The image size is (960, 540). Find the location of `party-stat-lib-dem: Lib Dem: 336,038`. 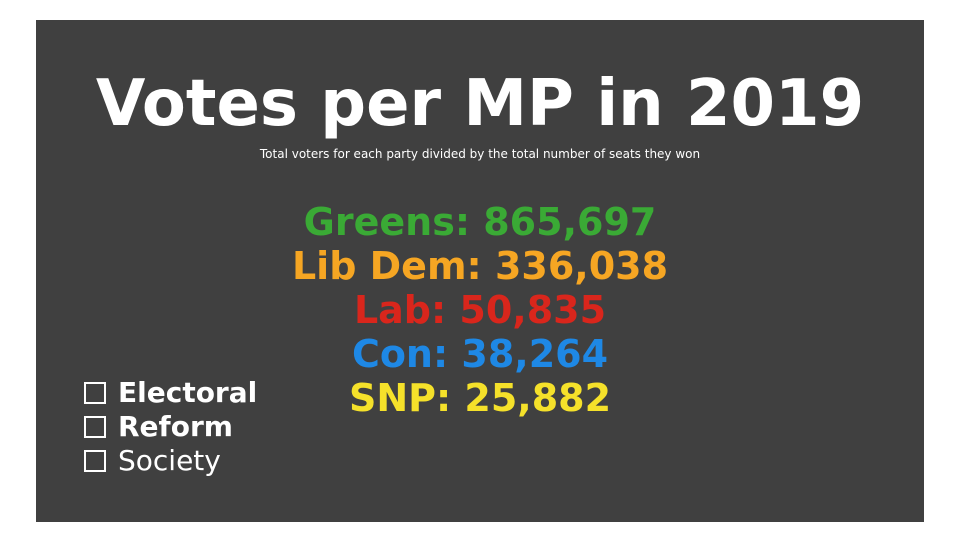

party-stat-lib-dem: Lib Dem: 336,038 is located at coordinates (480, 266).